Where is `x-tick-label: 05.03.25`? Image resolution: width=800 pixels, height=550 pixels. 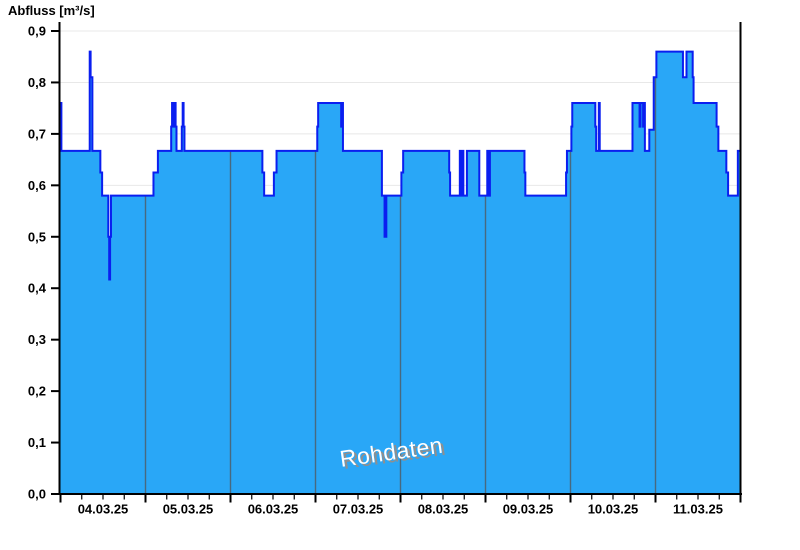
x-tick-label: 05.03.25 is located at coordinates (188, 509).